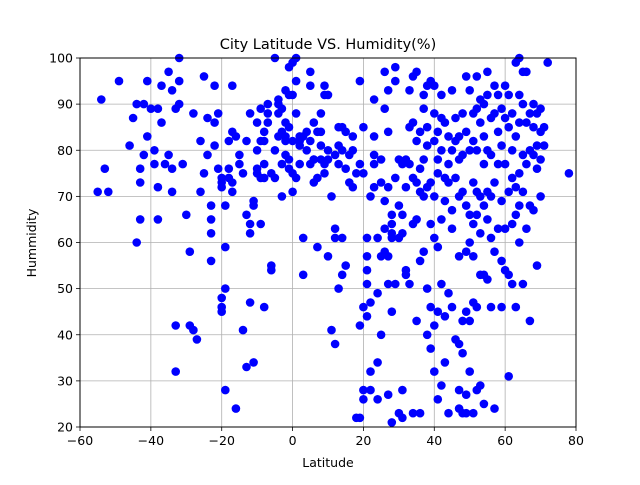 Image resolution: width=640 pixels, height=485 pixels. Describe the element at coordinates (80, 440) in the screenshot. I see `x-tick-label: −60` at that location.